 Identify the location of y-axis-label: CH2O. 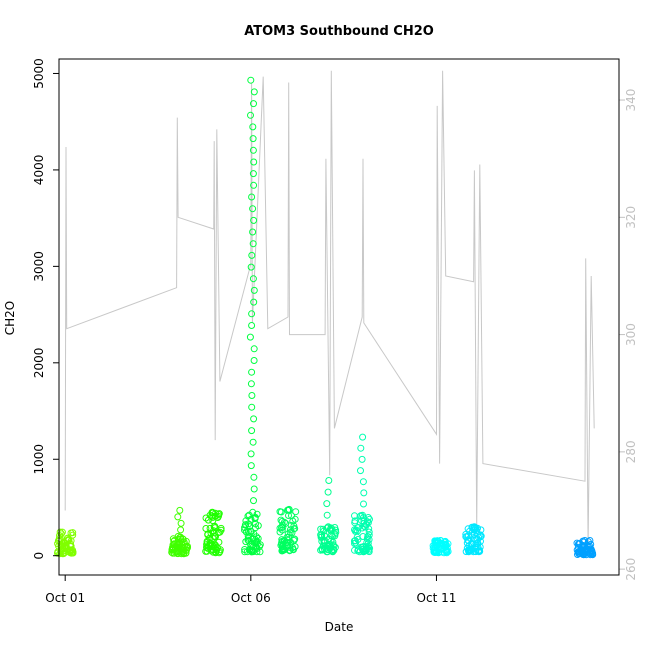
(10, 318).